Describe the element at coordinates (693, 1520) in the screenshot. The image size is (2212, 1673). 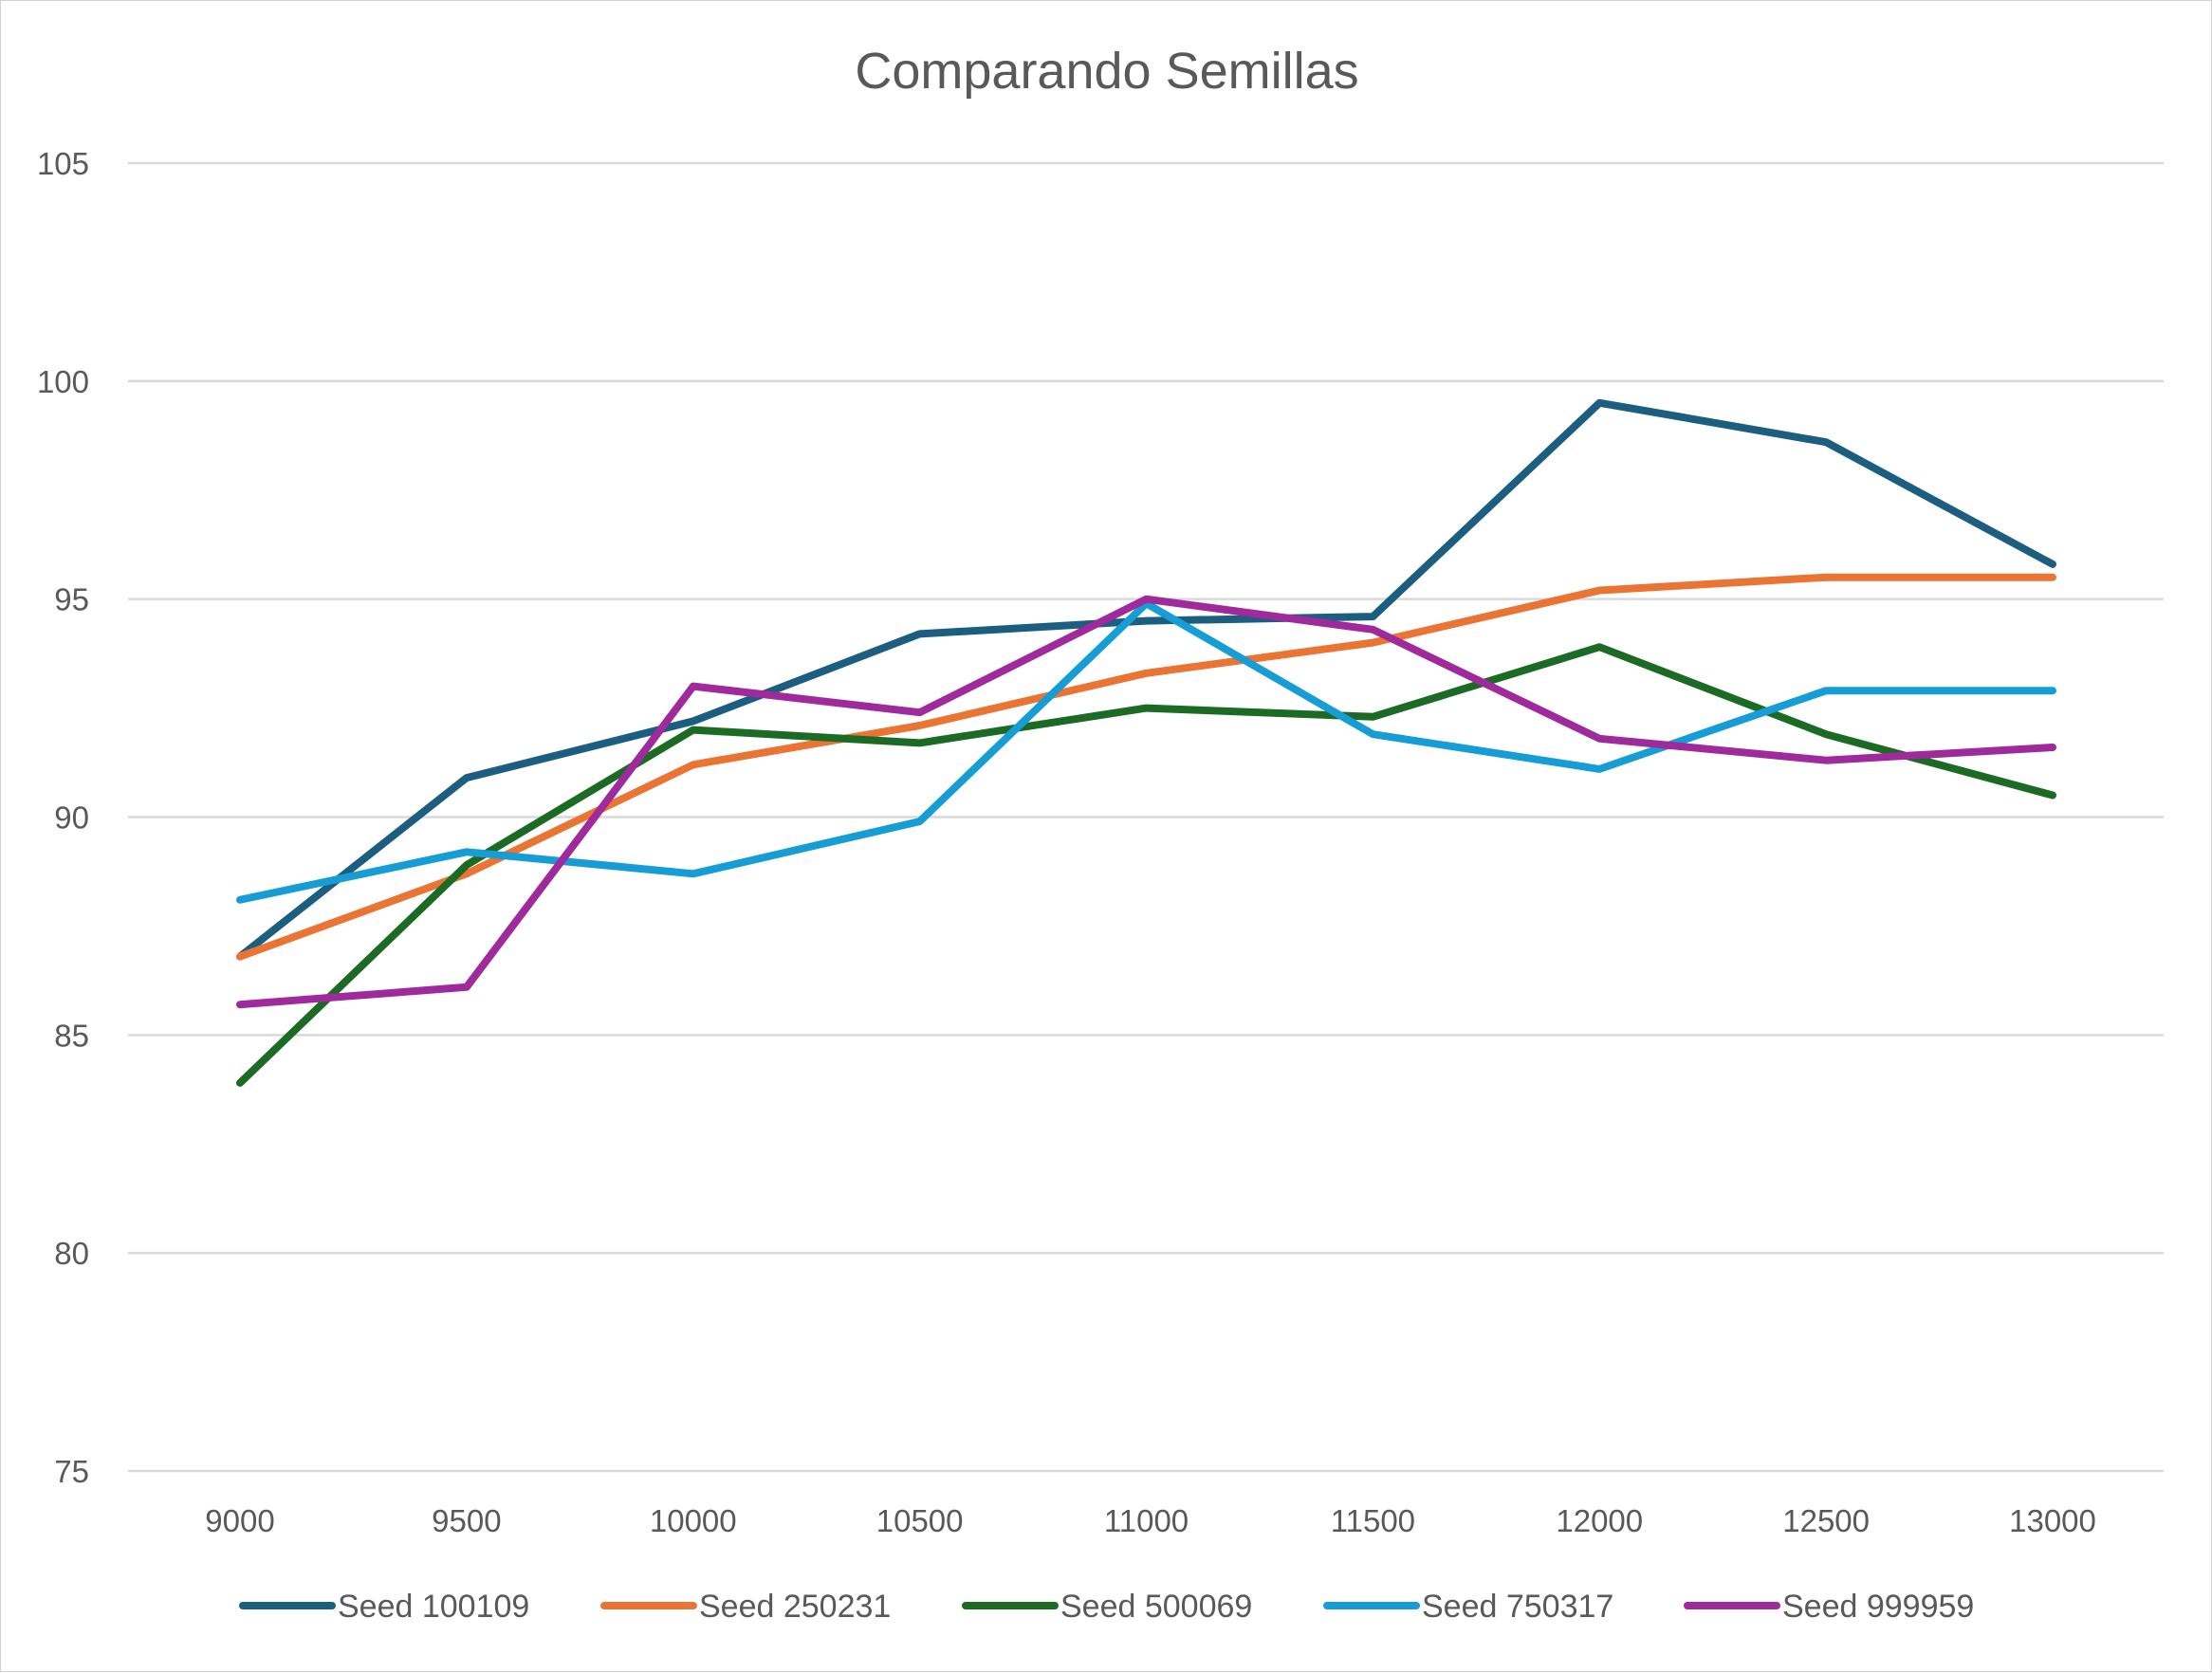
I see `x-tick-label: 10000` at that location.